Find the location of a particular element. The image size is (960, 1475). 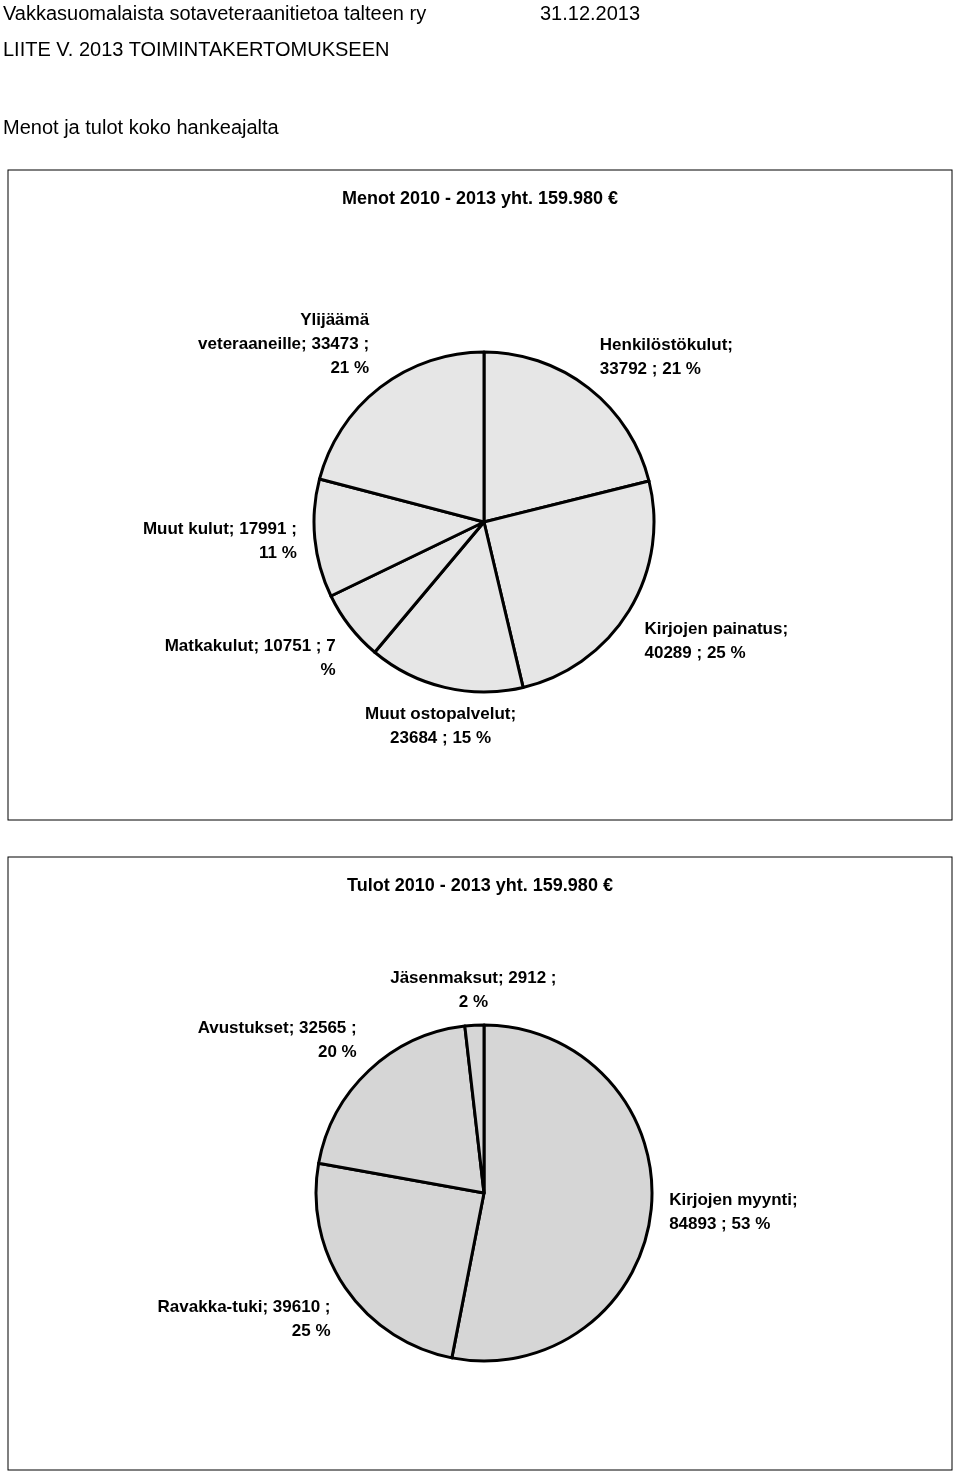

text: LIITE V. 2013 TOIMINTAKERTOMUKSEEN is located at coordinates (196, 49).